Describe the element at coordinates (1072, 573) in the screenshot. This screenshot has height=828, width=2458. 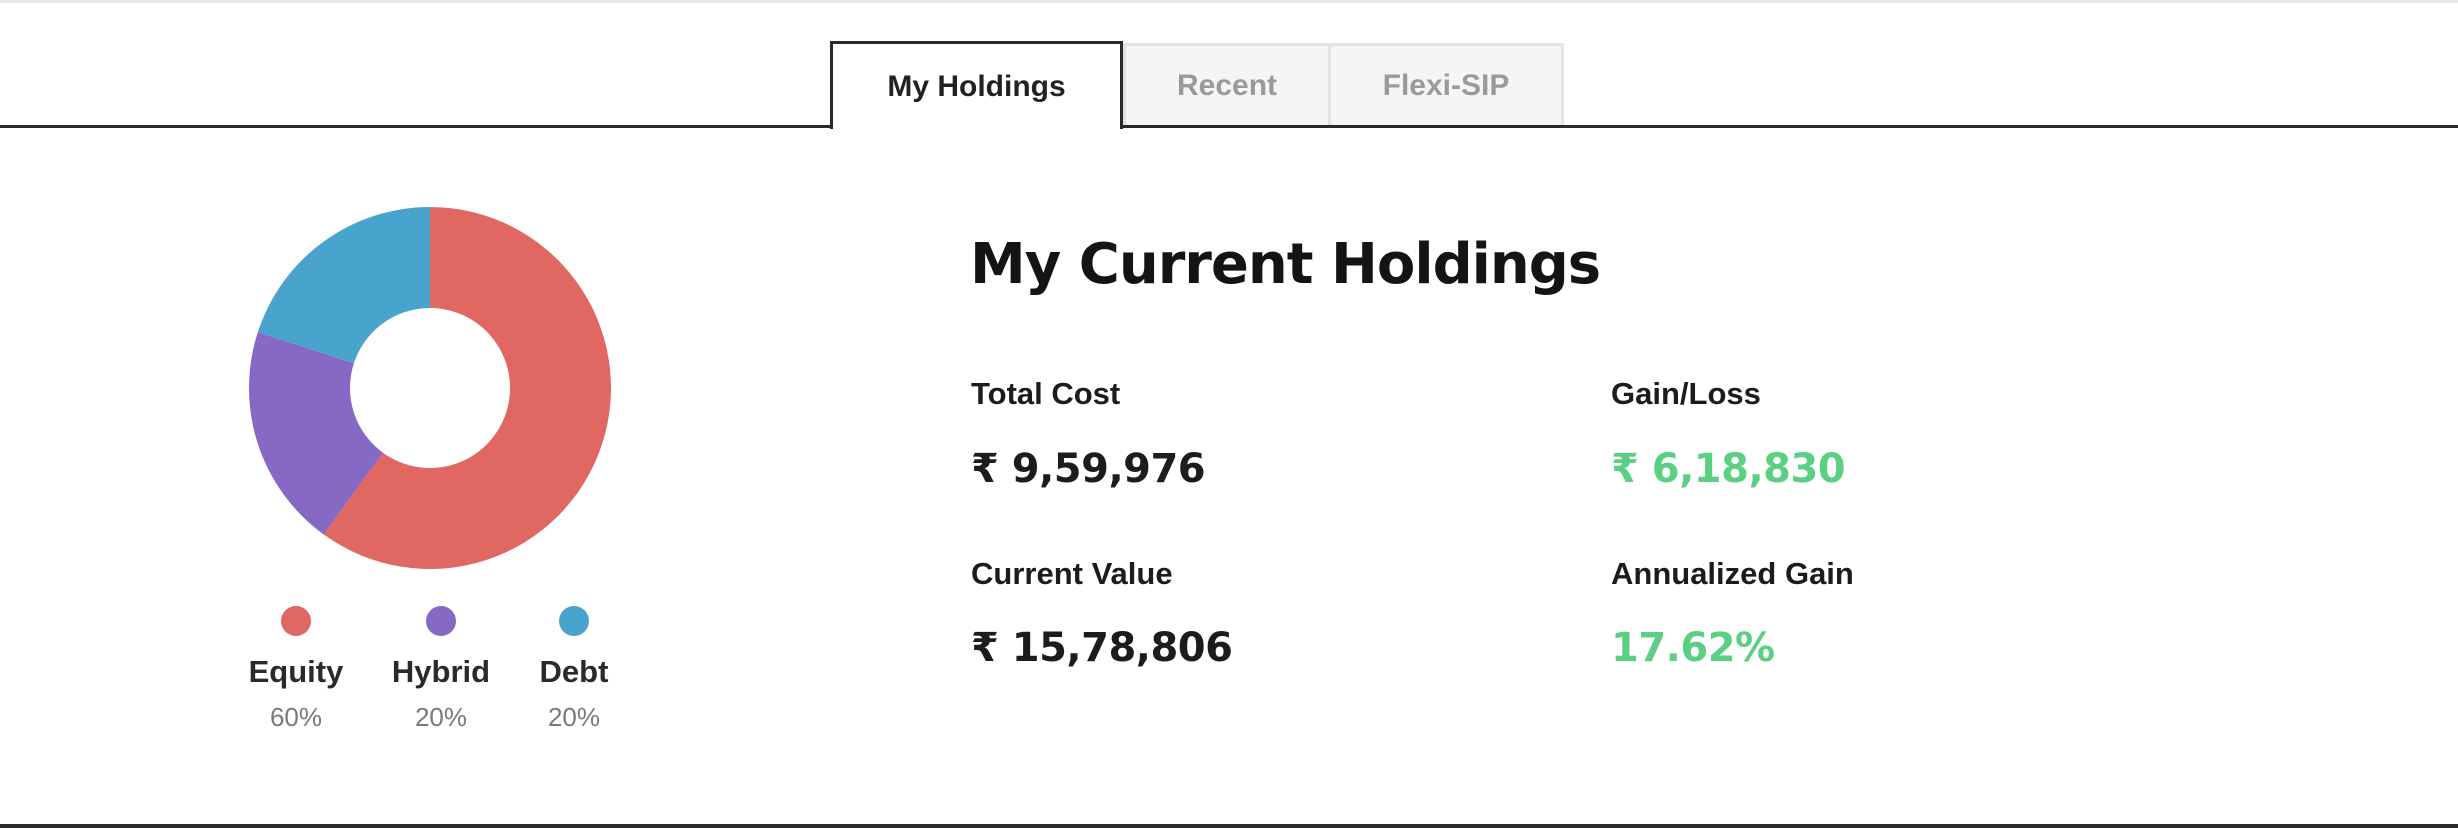
I see `current-value-label: Current Value` at that location.